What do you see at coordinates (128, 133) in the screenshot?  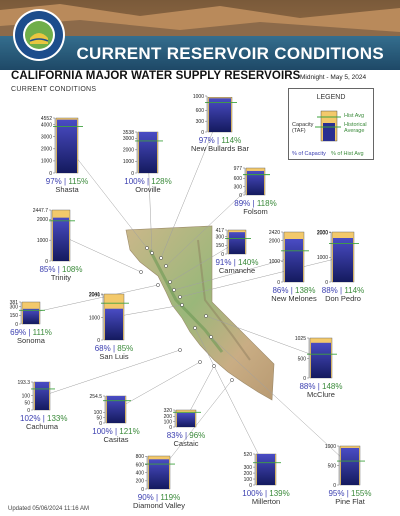 I see `y-tick-label: 3538` at bounding box center [128, 133].